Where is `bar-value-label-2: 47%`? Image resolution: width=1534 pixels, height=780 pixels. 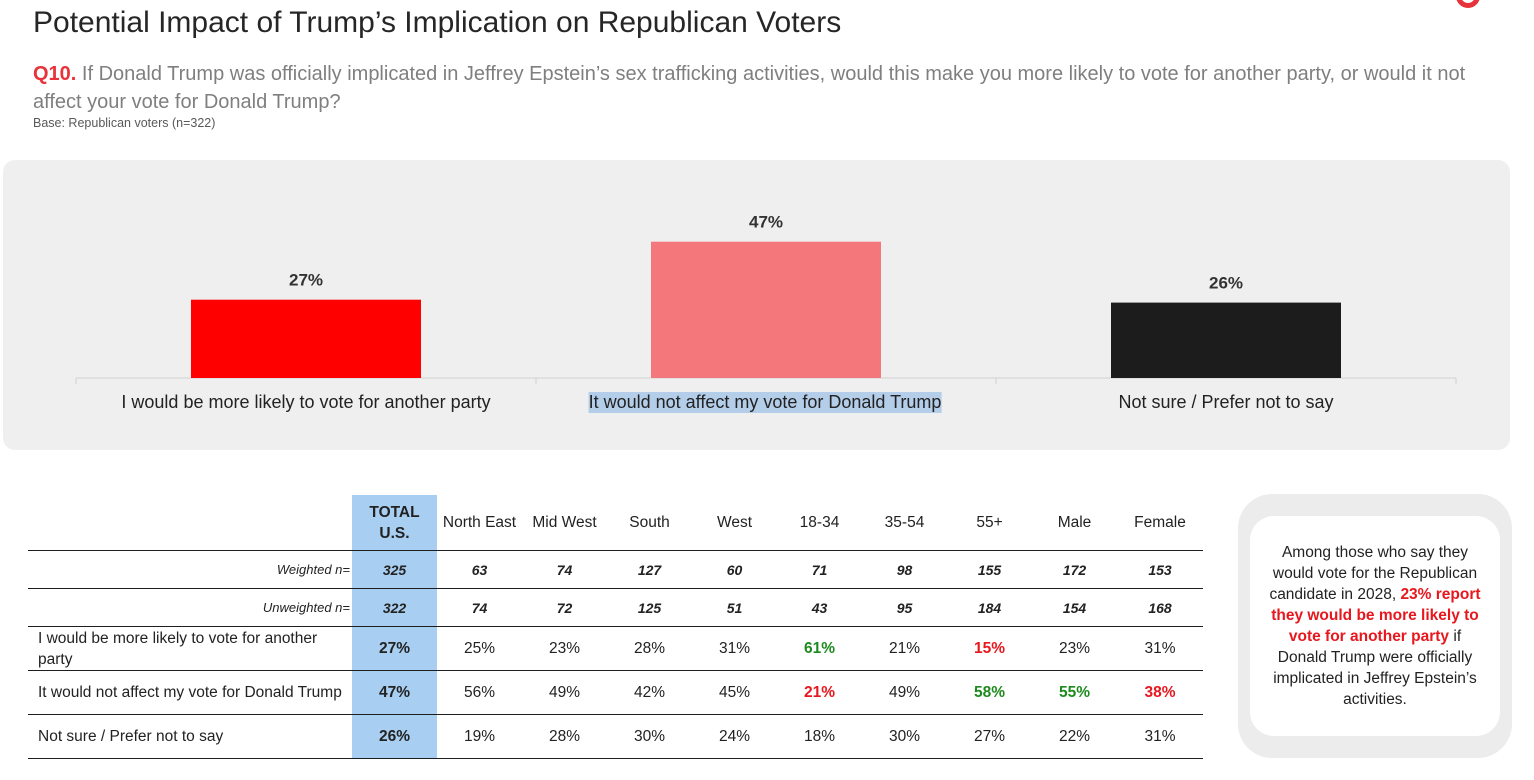
bar-value-label-2: 47% is located at coordinates (766, 222).